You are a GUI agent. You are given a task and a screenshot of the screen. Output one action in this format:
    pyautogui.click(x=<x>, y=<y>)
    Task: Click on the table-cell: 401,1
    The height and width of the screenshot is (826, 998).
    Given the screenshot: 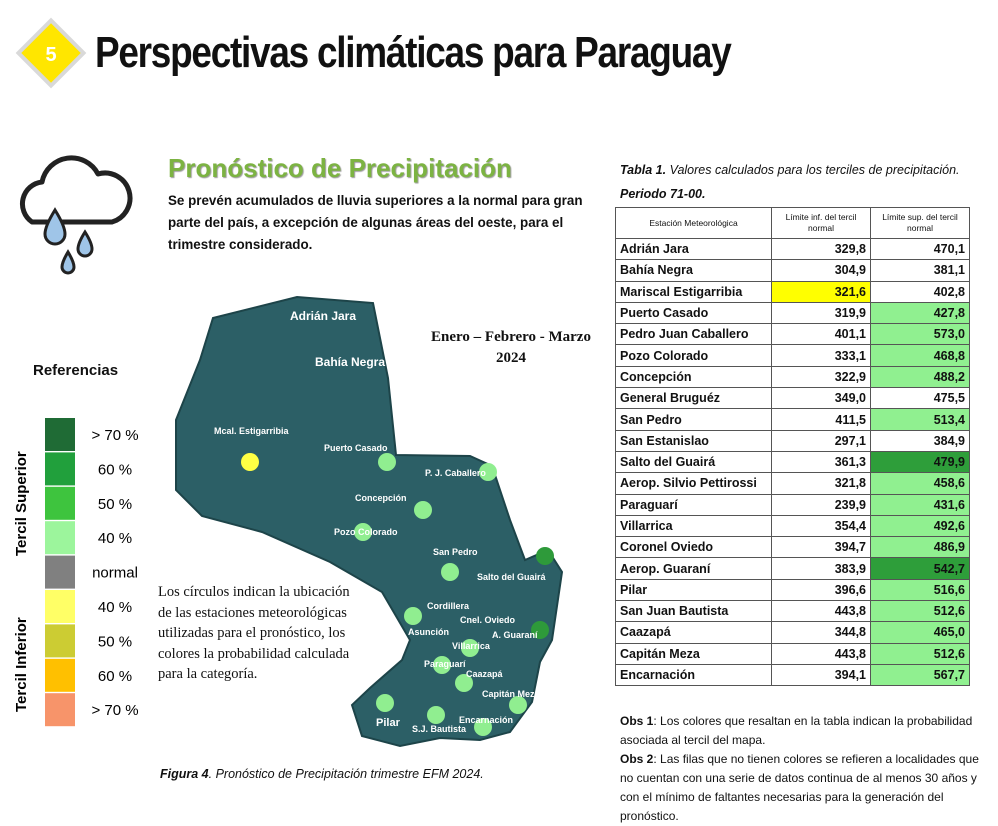 What is the action you would take?
    pyautogui.click(x=821, y=334)
    